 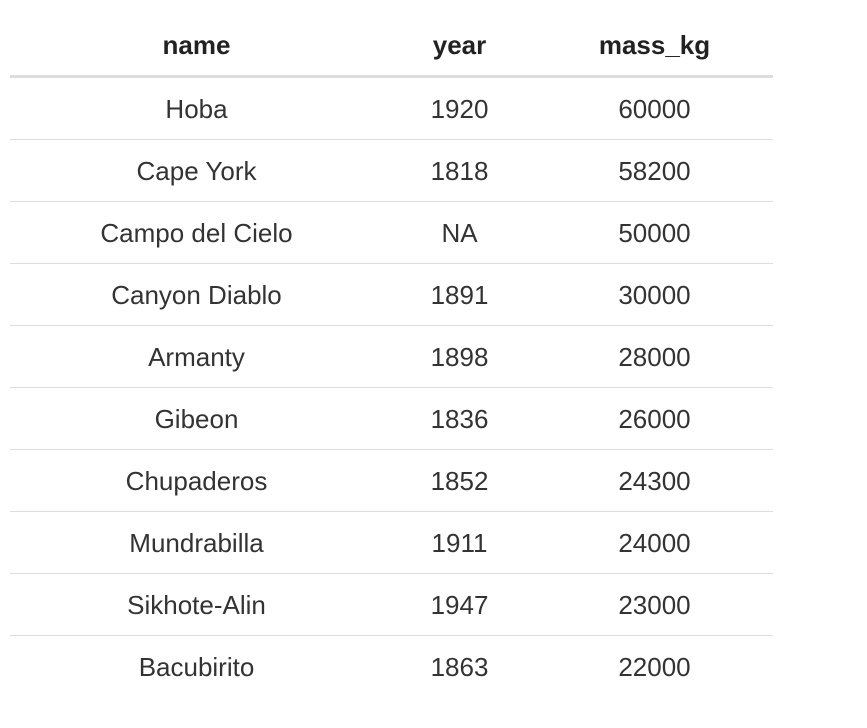 I want to click on table-row: Bacubirito 1863 22000, so click(x=391, y=666).